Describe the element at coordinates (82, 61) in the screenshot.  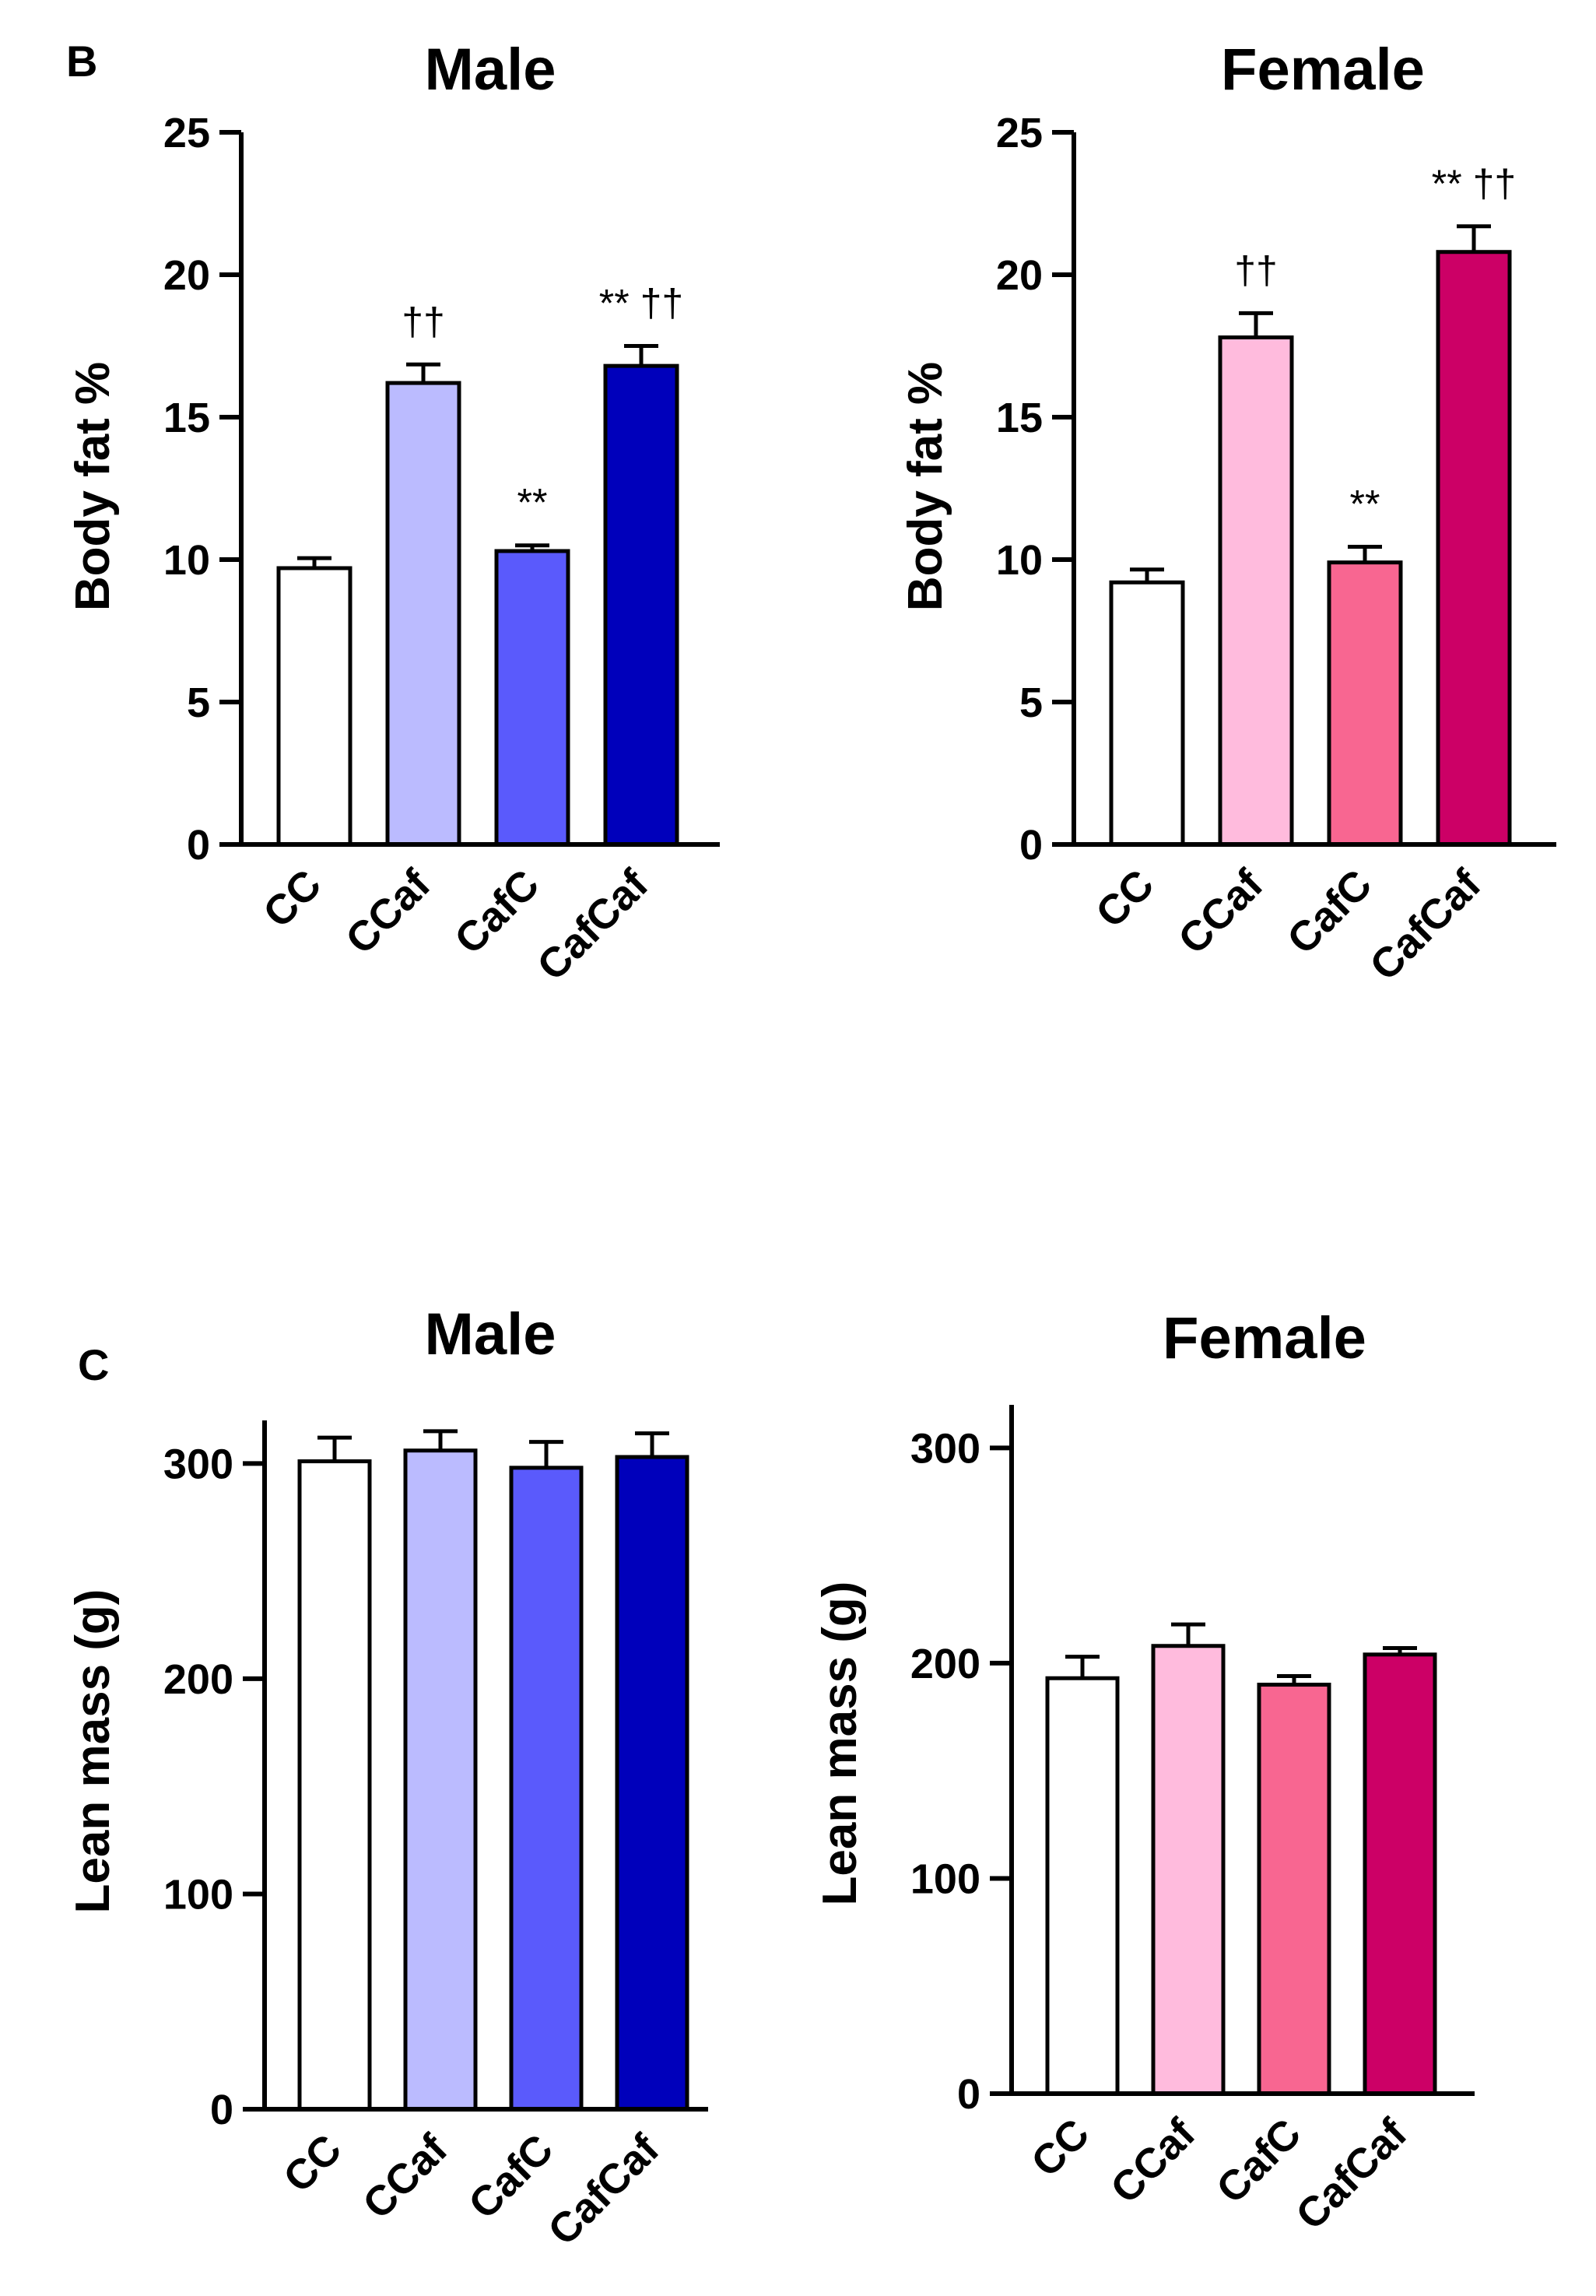
I see `panel-letter: B` at that location.